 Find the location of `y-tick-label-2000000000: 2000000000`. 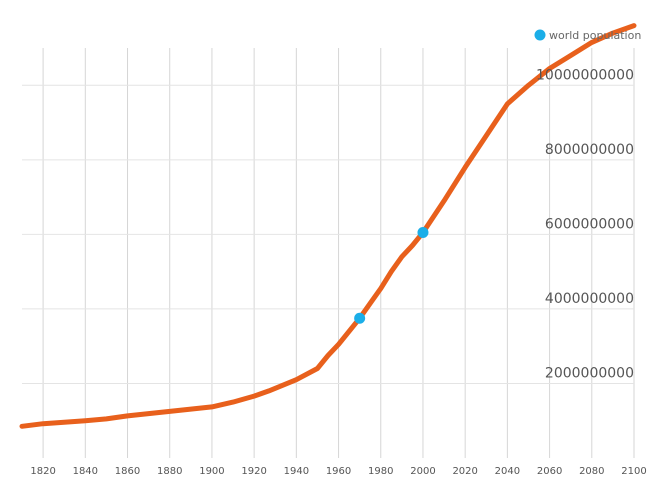

y-tick-label-2000000000: 2000000000 is located at coordinates (589, 373).